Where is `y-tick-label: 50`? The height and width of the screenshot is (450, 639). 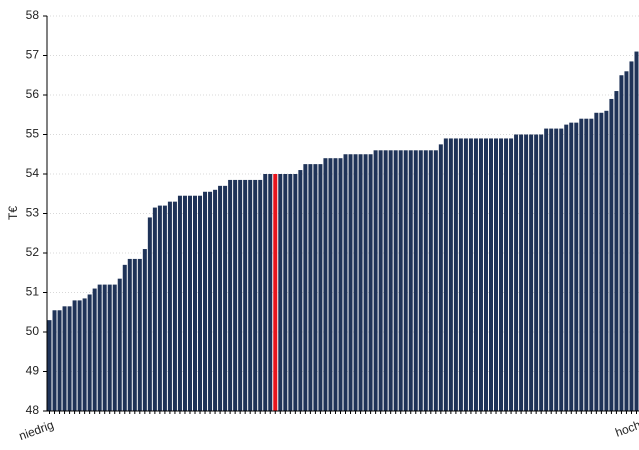 y-tick-label: 50 is located at coordinates (33, 331).